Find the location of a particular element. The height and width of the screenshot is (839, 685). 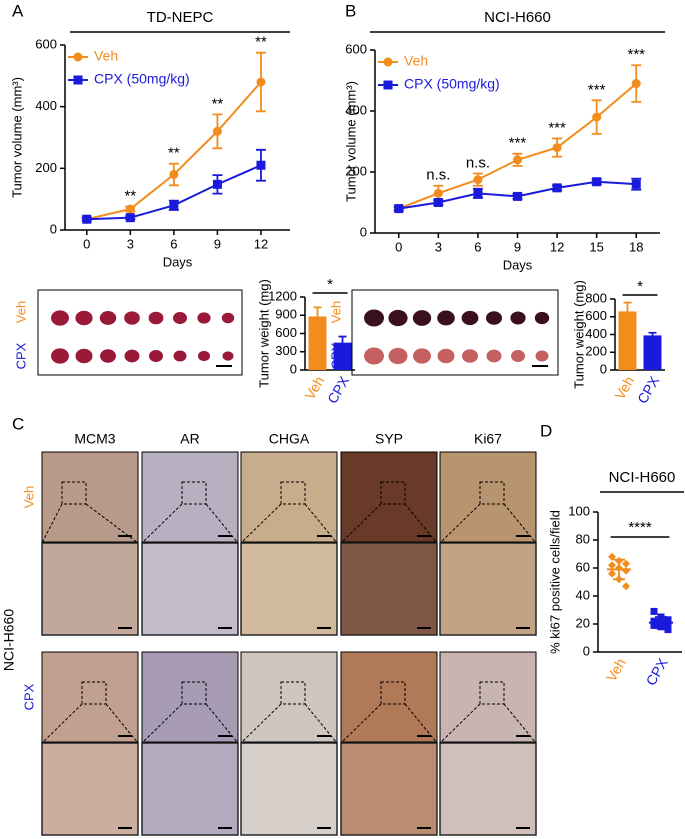

y-tick-label: 400 is located at coordinates (46, 105).